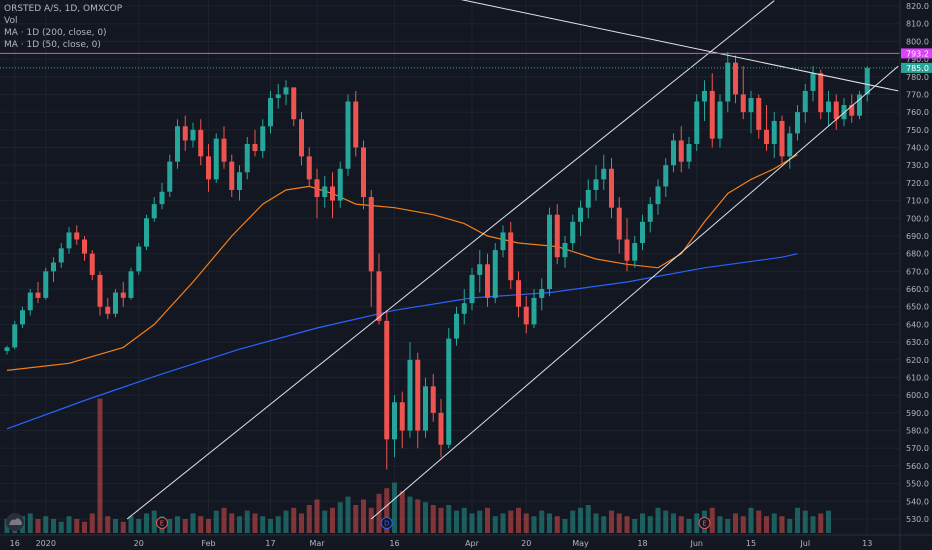 Image resolution: width=932 pixels, height=550 pixels. Describe the element at coordinates (917, 236) in the screenshot. I see `price-tick-label: 690.0` at that location.